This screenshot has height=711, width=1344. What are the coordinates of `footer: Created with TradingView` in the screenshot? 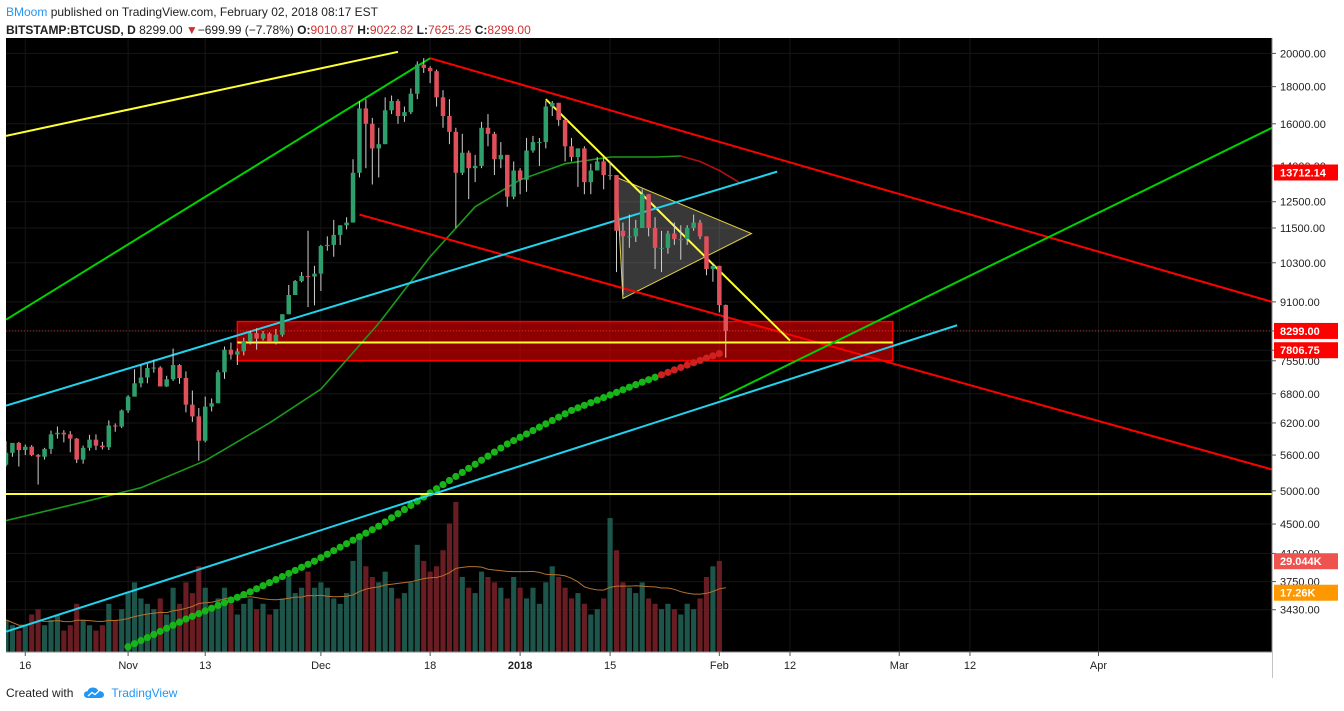 It's located at (91, 693).